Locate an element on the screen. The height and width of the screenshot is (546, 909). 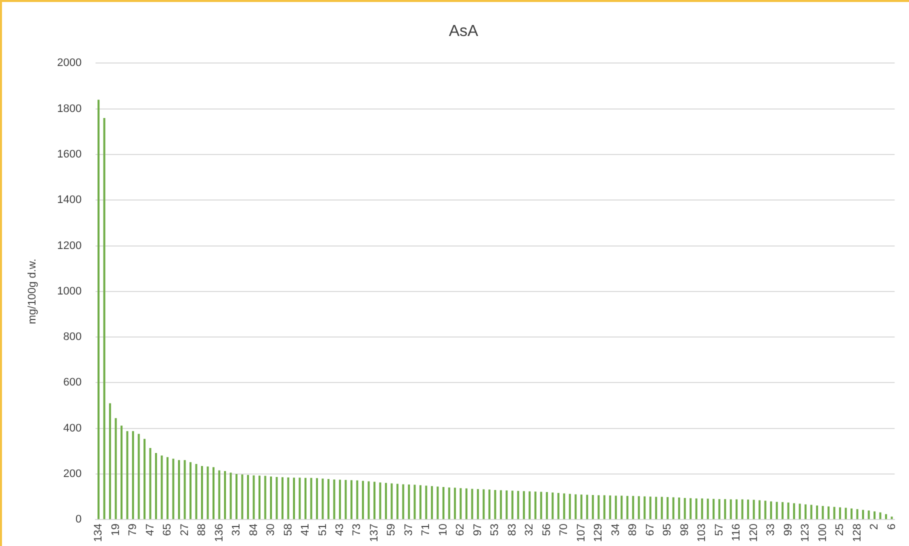
x-tick-label: 53 is located at coordinates (495, 530).